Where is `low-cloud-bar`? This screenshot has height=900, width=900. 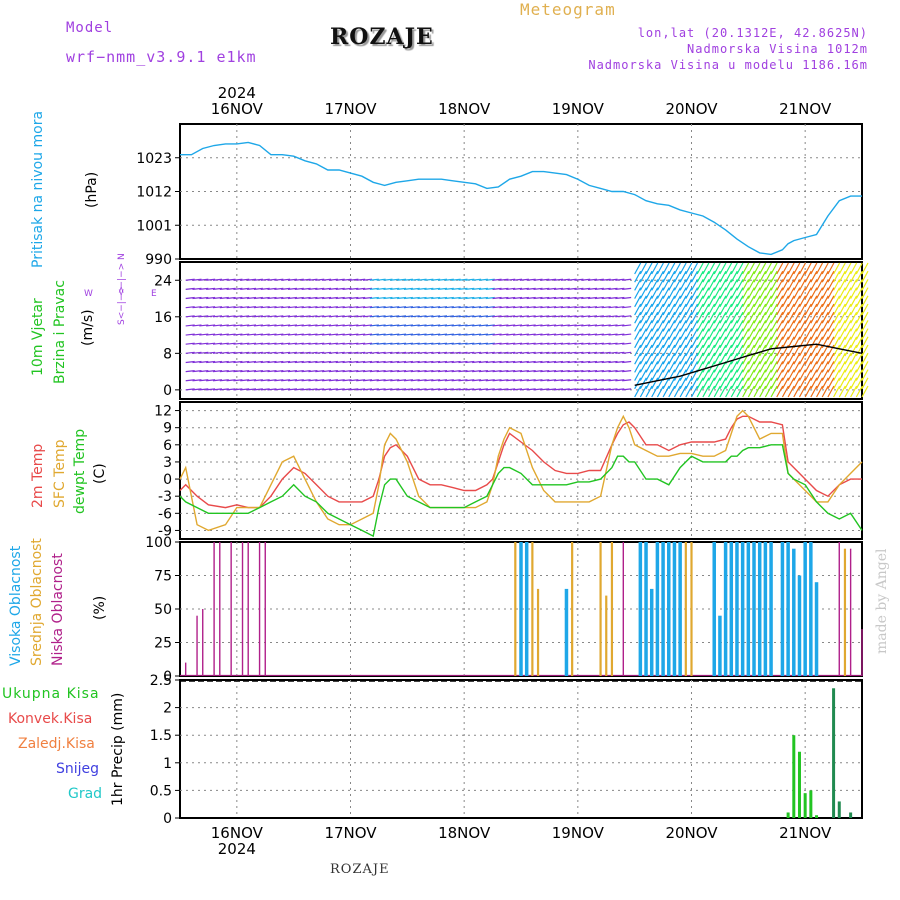 low-cloud-bar is located at coordinates (850, 612).